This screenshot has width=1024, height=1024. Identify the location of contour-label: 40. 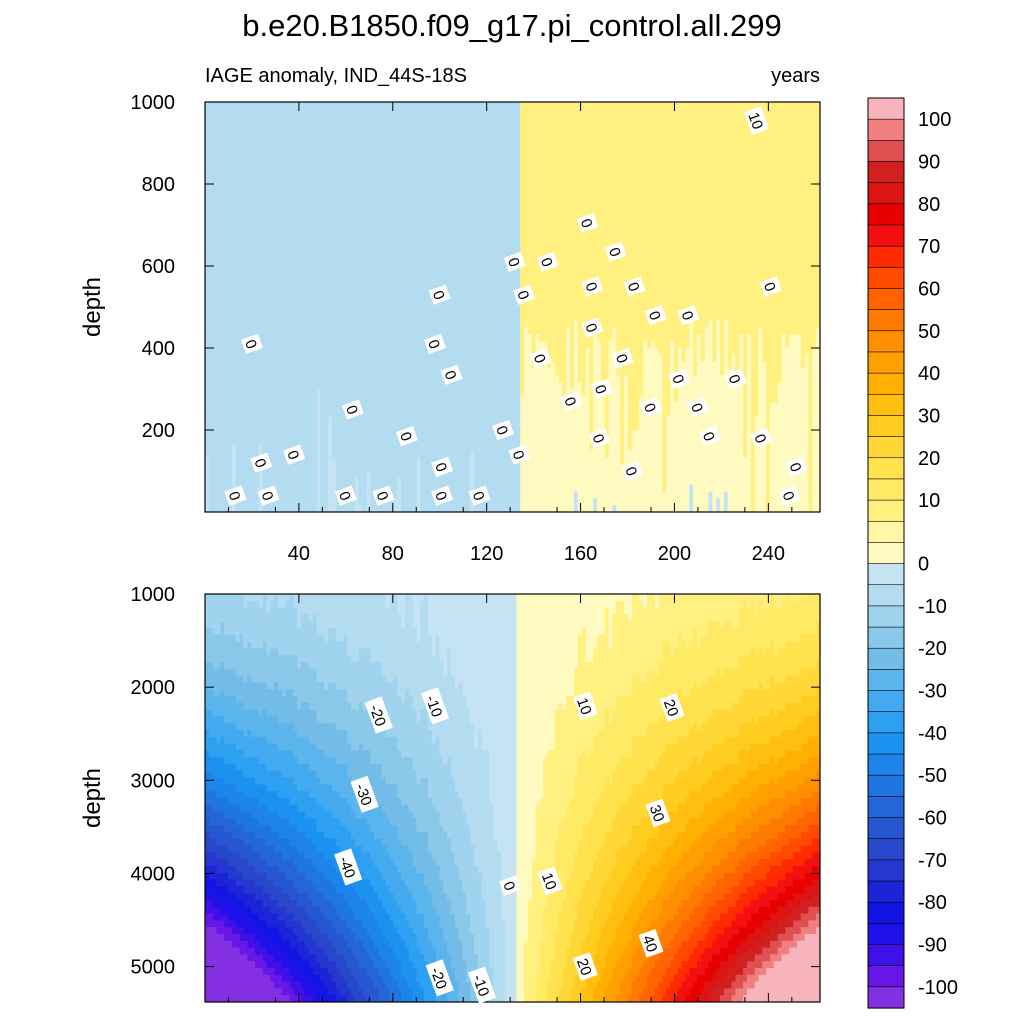
(651, 943).